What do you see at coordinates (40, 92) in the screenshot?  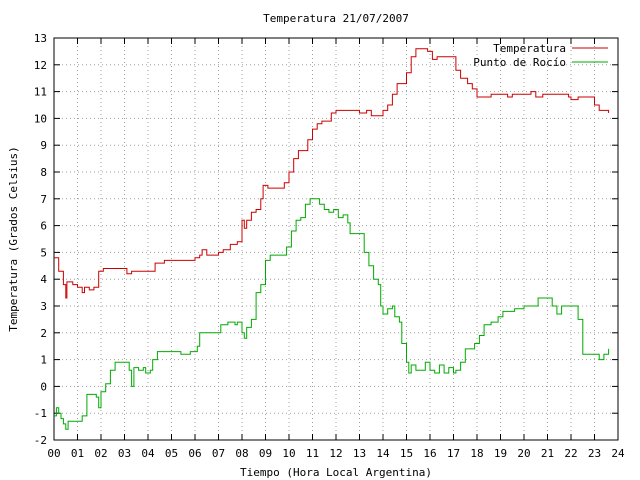 I see `y-tick-label: 11` at bounding box center [40, 92].